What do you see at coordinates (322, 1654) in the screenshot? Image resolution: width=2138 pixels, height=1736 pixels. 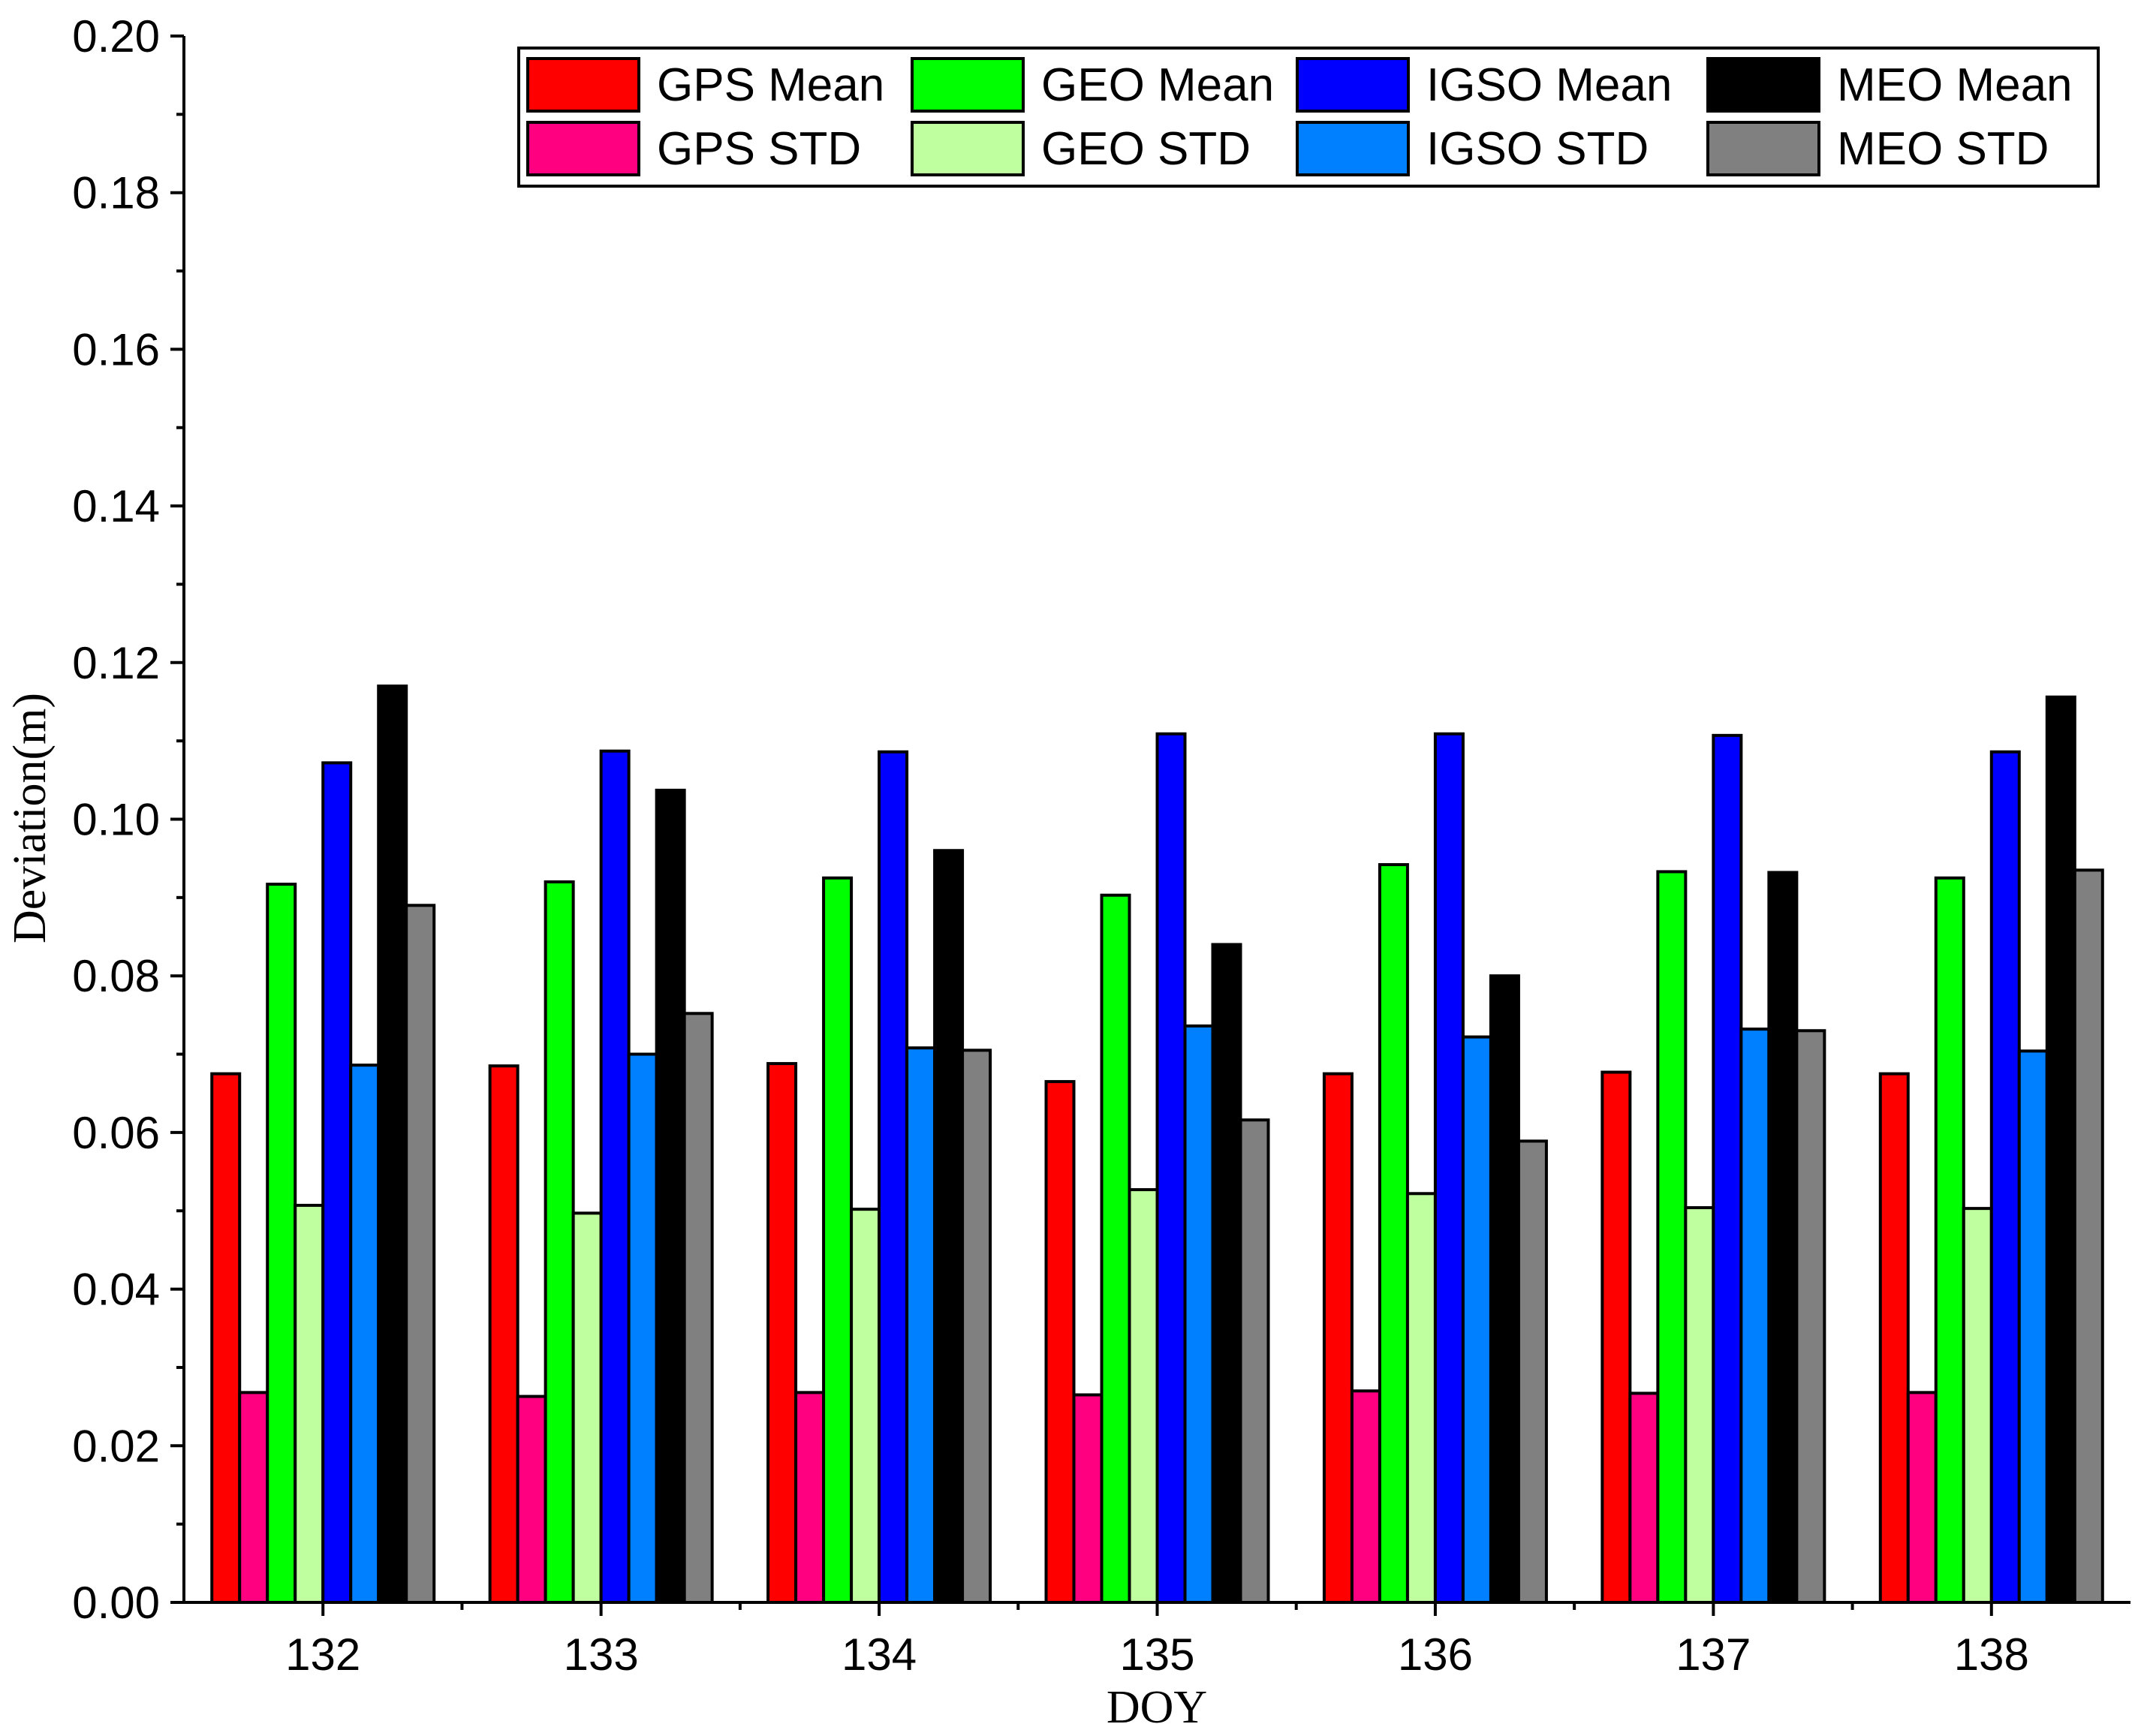 I see `x-tick-label: 132` at bounding box center [322, 1654].